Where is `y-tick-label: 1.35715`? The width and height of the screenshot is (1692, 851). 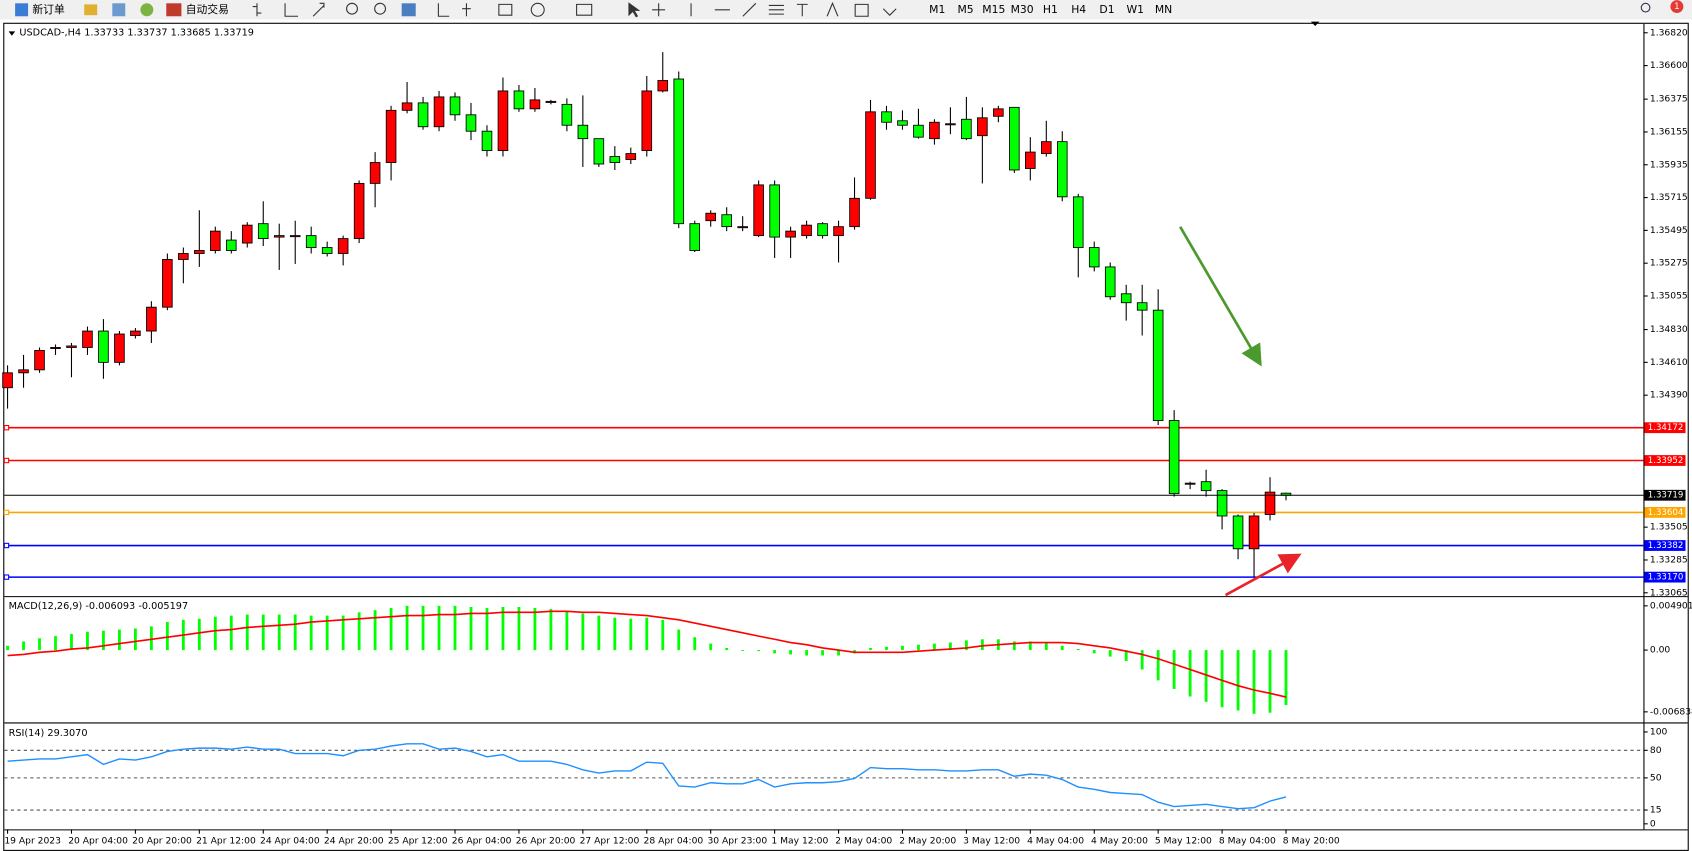 y-tick-label: 1.35715 is located at coordinates (1669, 197).